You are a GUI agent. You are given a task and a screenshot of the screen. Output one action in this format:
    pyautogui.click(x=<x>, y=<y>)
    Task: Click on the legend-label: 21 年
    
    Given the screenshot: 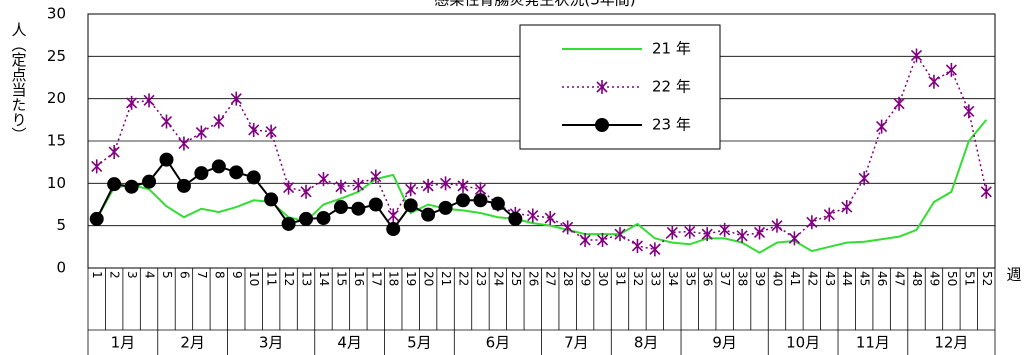 What is the action you would take?
    pyautogui.click(x=671, y=49)
    